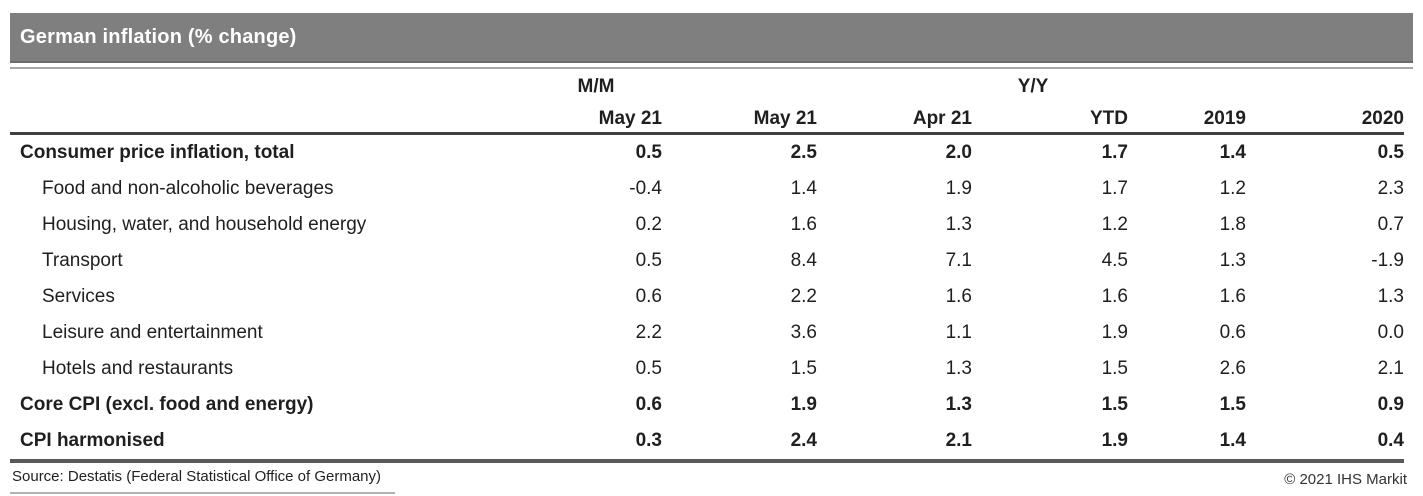 This screenshot has height=496, width=1423. I want to click on cell-value: 8.4, so click(803, 260).